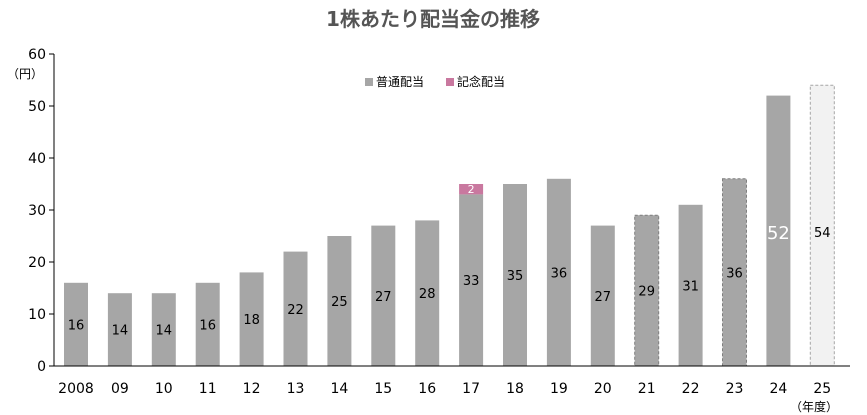  I want to click on x-axis: 2008 09 10 11 12 13 14 15 16 17 18 19 20 21 22 23 24 25, so click(452, 381).